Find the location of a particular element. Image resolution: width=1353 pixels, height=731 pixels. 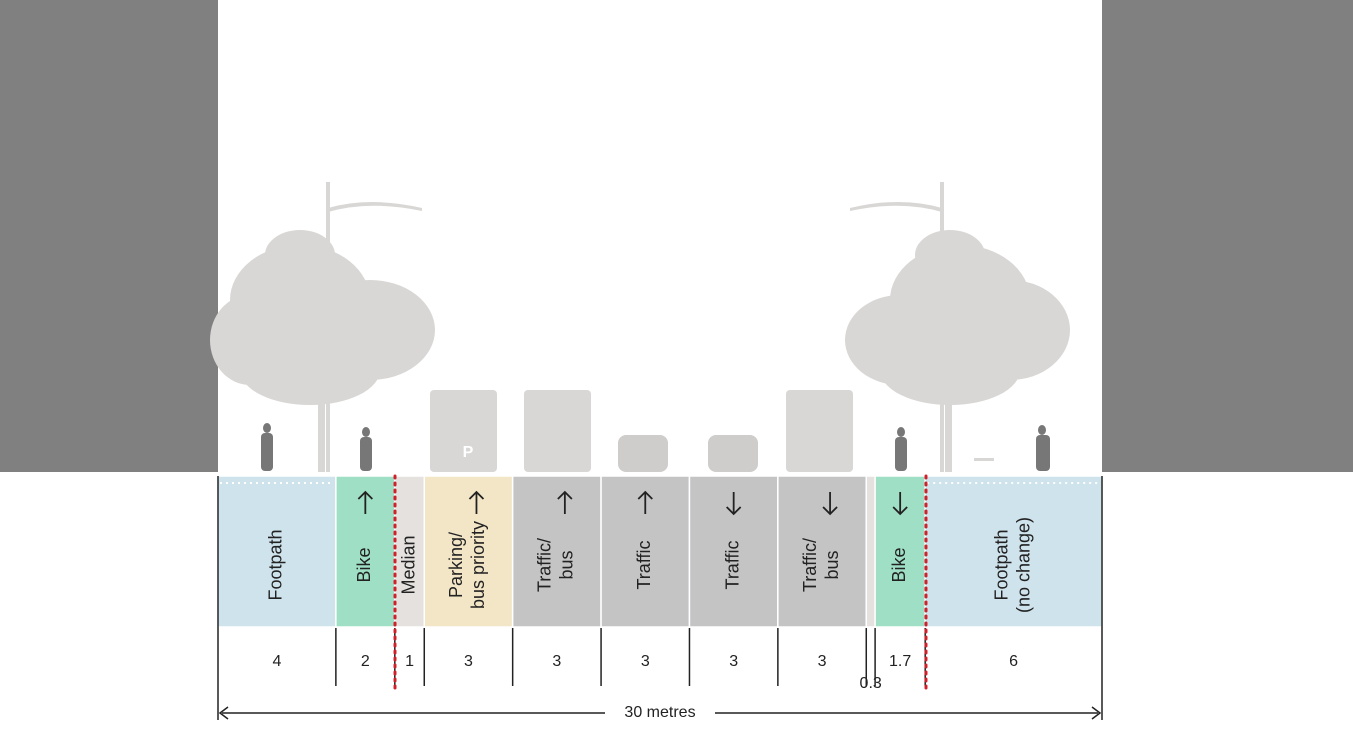

total-width: 30 metres is located at coordinates (659, 712).